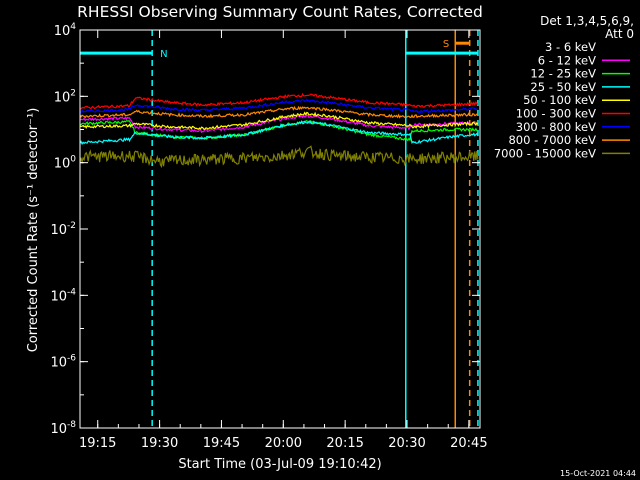  I want to click on legend-header-line-1: Det 1,3,4,5,6,9,, so click(587, 21).